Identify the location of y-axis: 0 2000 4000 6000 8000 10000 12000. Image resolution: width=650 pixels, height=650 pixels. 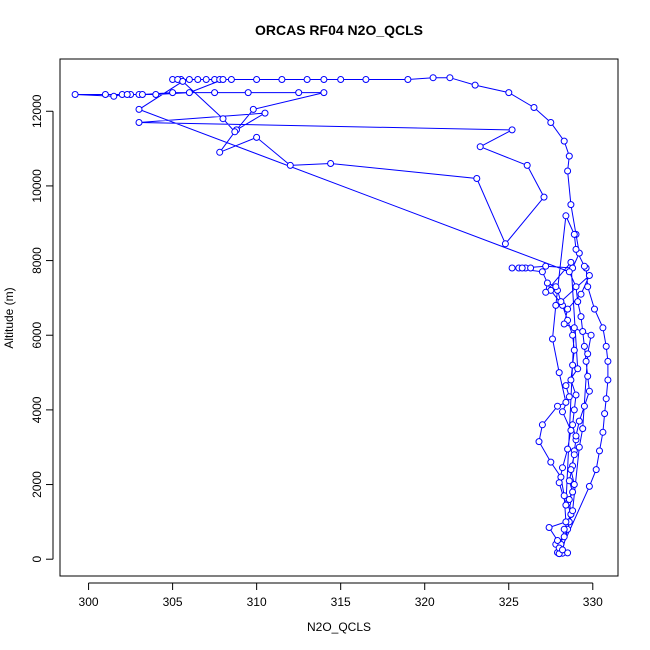
(42, 328).